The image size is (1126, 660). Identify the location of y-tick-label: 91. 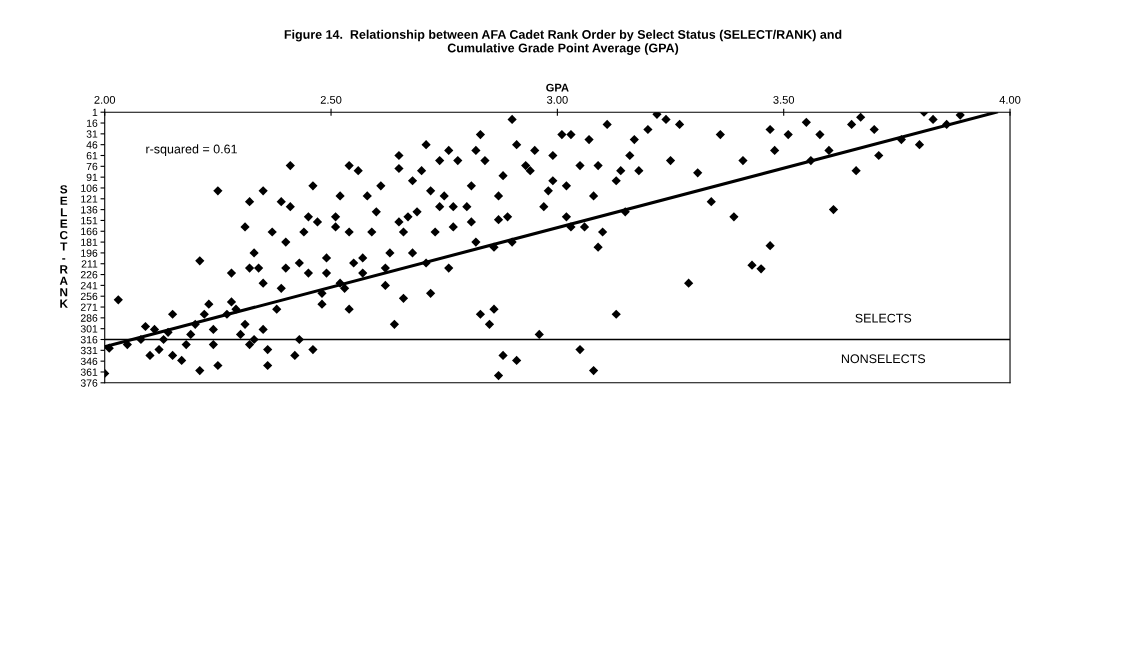
(92, 177).